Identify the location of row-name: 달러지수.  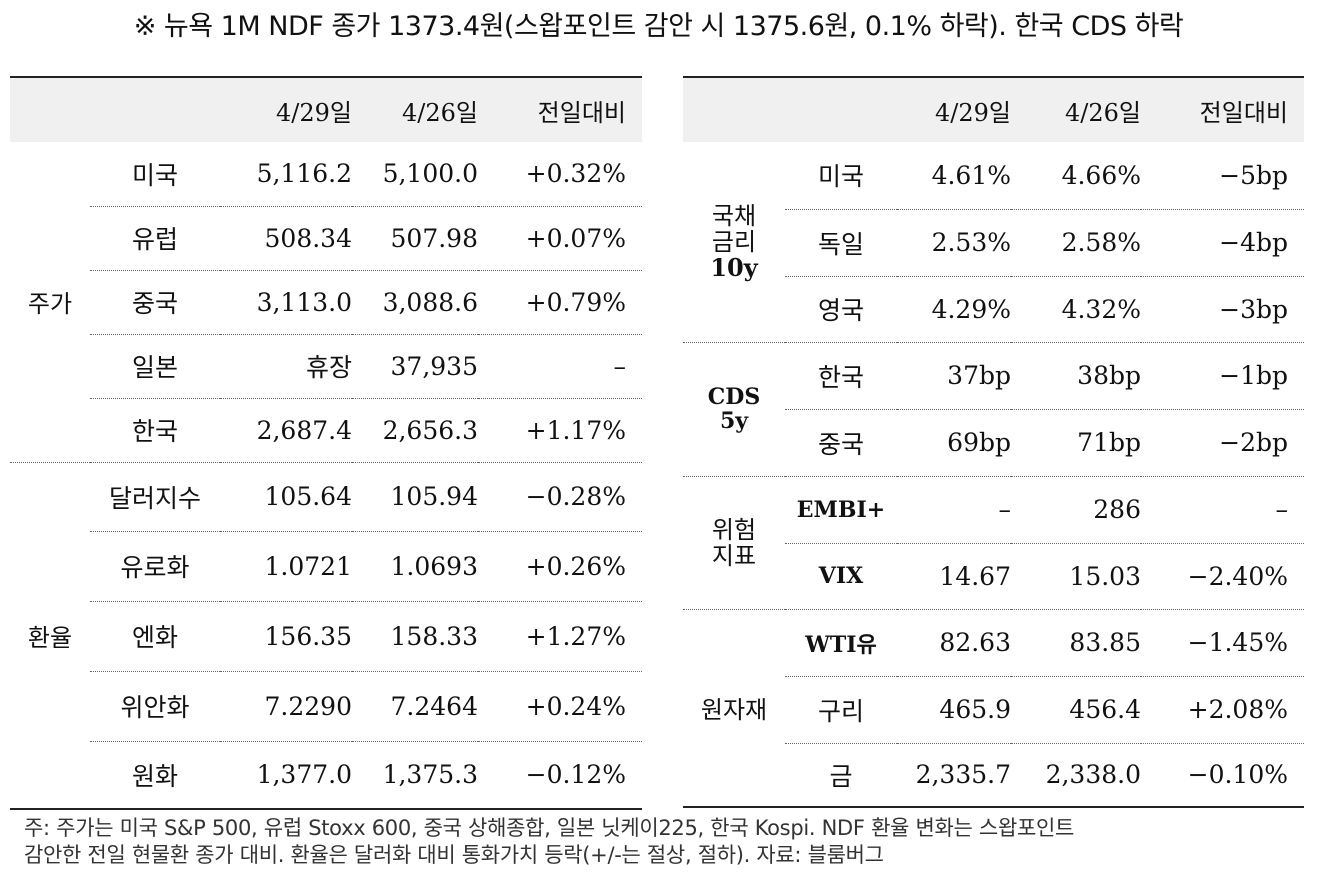
(155, 497).